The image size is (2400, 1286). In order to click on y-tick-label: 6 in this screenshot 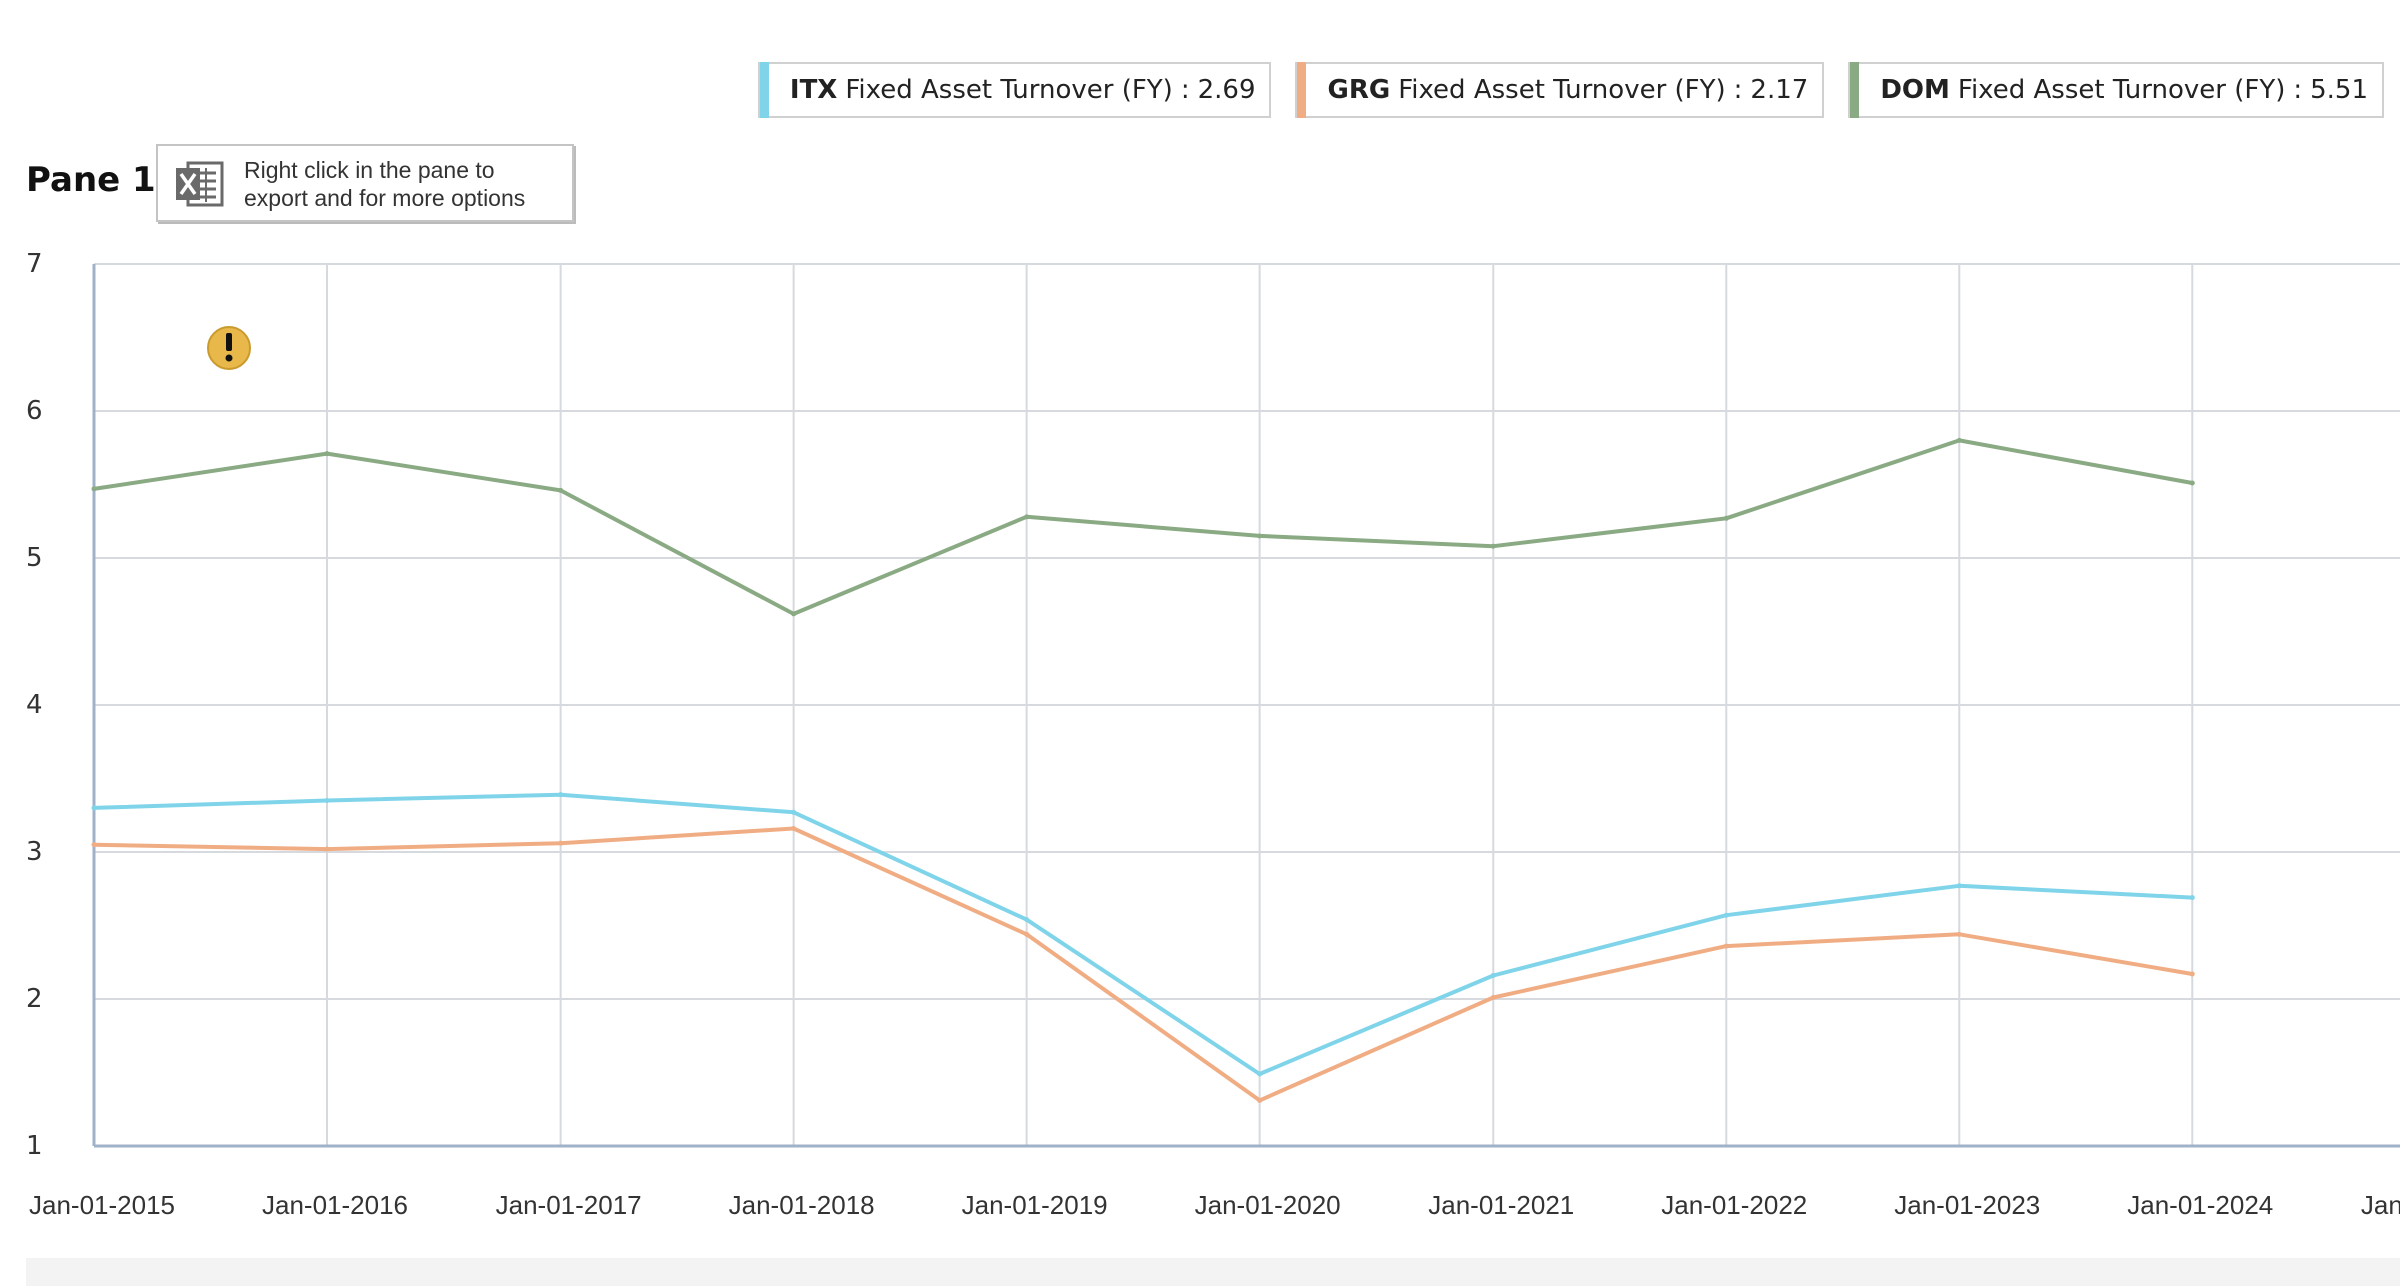, I will do `click(34, 411)`.